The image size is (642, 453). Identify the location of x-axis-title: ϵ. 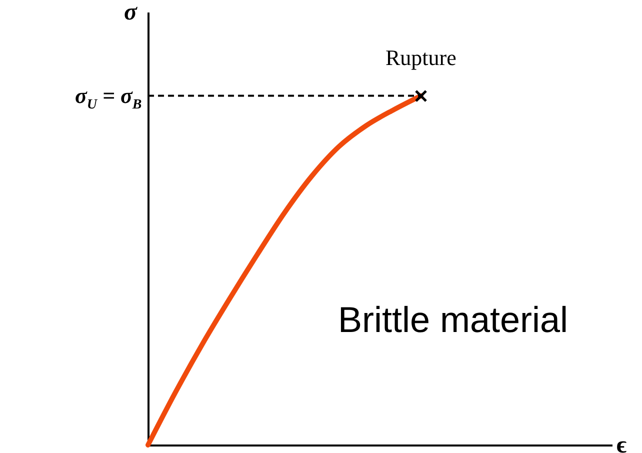
(621, 442).